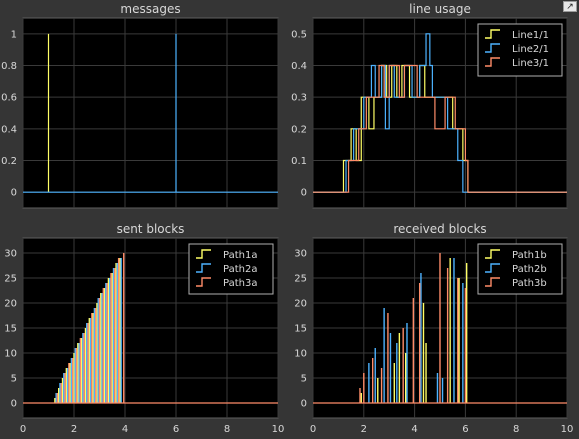 Image resolution: width=579 pixels, height=439 pixels. I want to click on y-tick-label: 0.6, so click(9, 98).